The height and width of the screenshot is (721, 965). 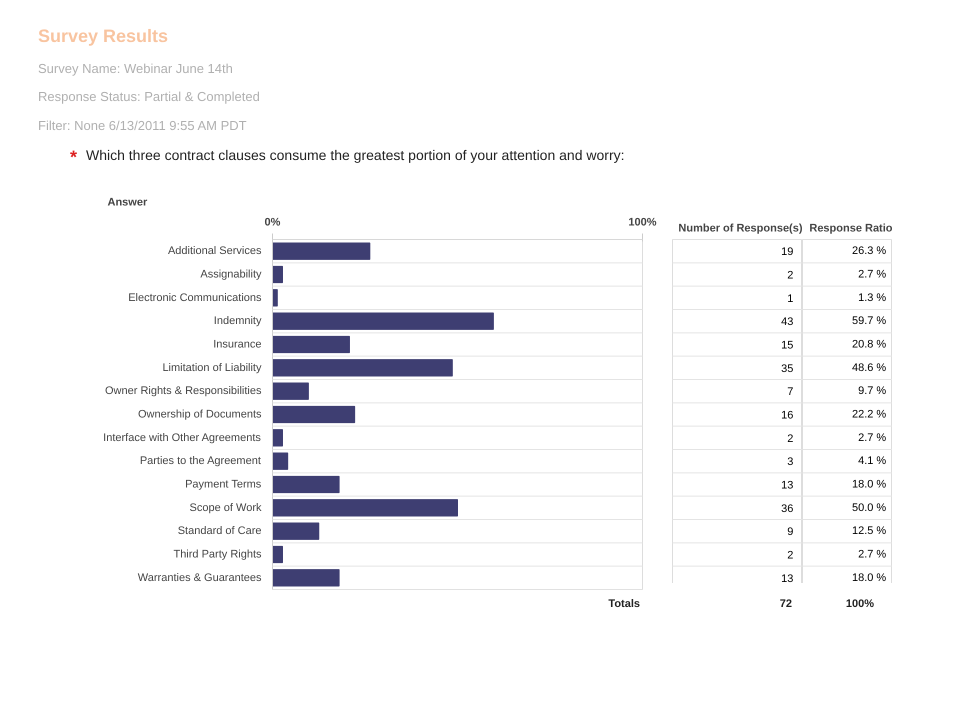 I want to click on text: Survey Results, so click(x=103, y=36).